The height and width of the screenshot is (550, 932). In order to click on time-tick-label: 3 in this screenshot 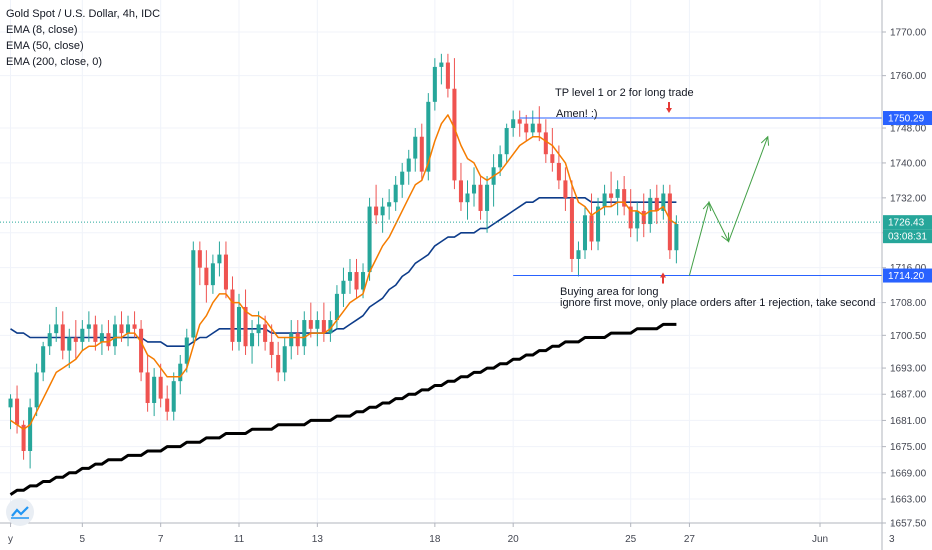, I will do `click(892, 539)`.